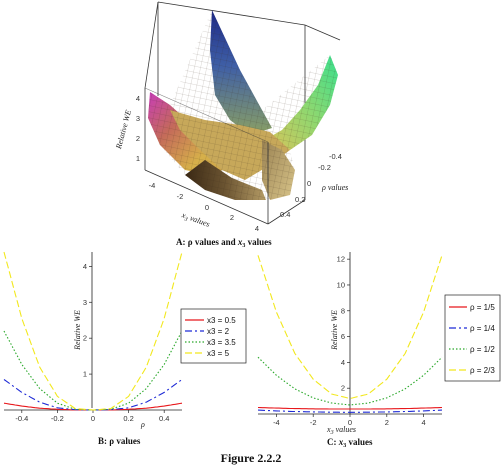  Describe the element at coordinates (218, 331) in the screenshot. I see `legend-label: x3 = 2` at that location.